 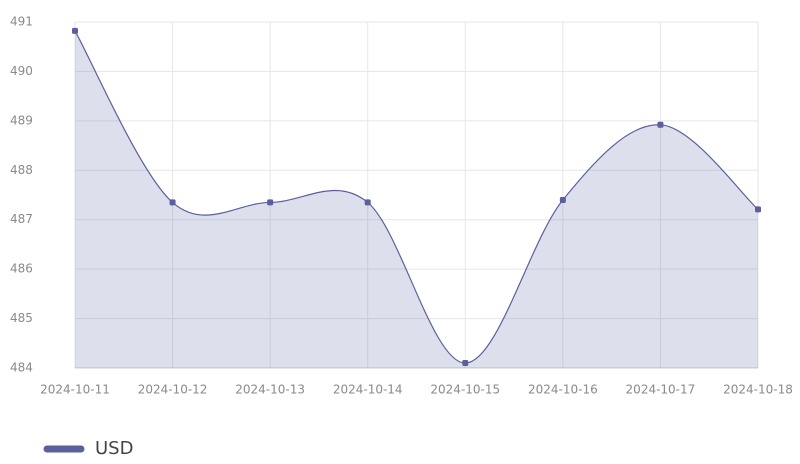 What do you see at coordinates (563, 390) in the screenshot?
I see `x-tick-label: 2024-10-16` at bounding box center [563, 390].